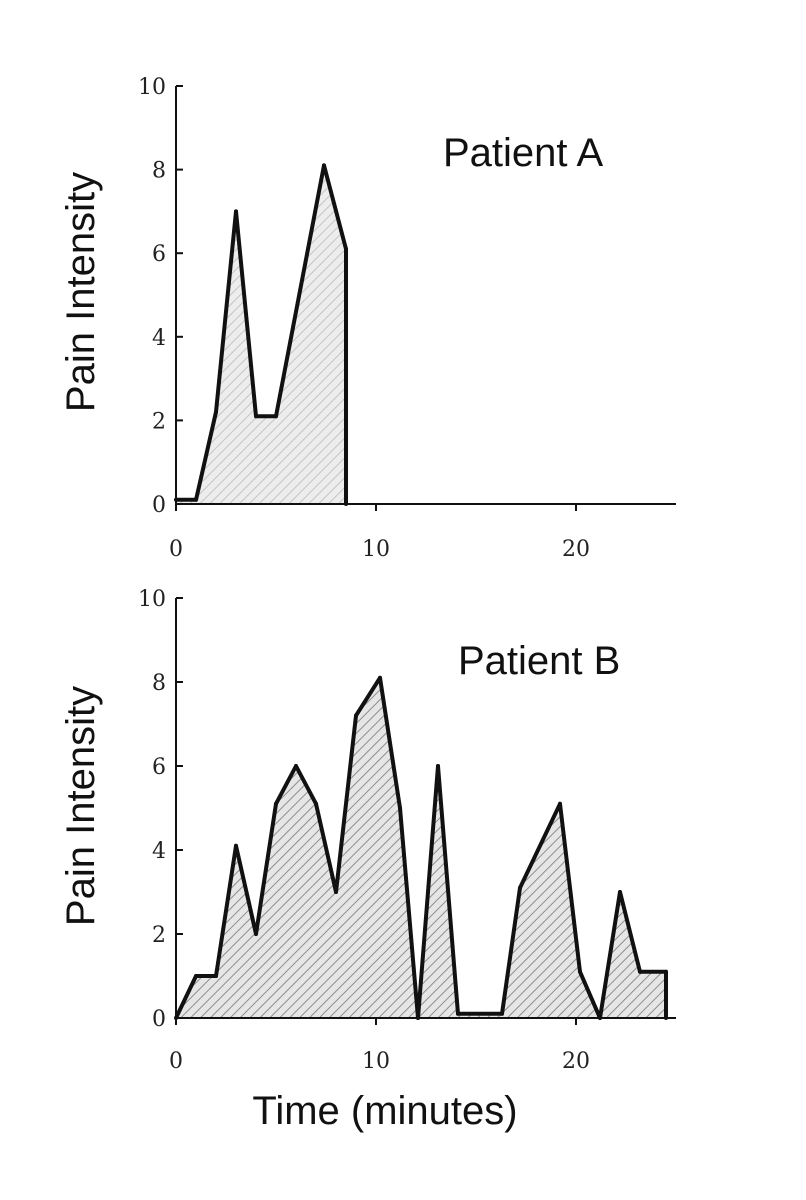  What do you see at coordinates (81, 292) in the screenshot?
I see `y-axis-label-patient-a: Pain Intensity` at bounding box center [81, 292].